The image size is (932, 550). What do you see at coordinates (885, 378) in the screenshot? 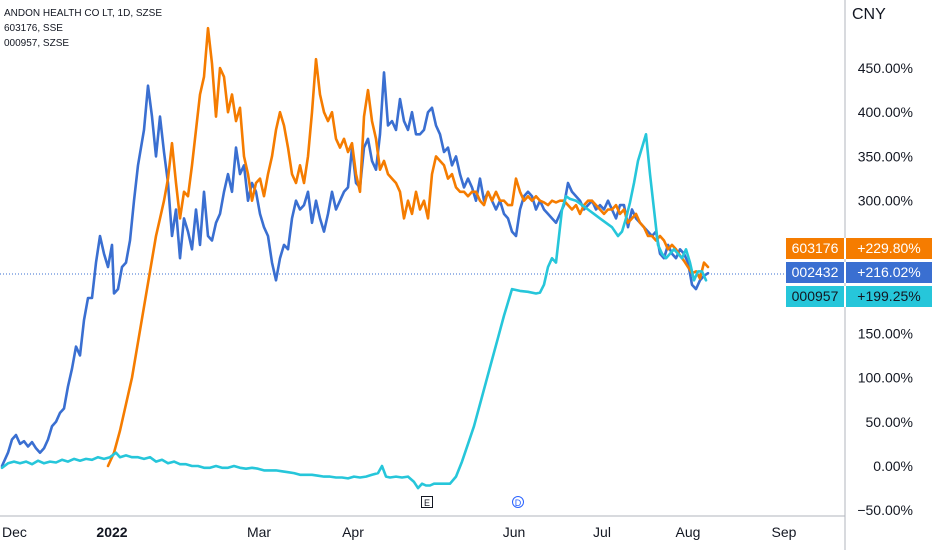
I see `y-tick-label: 100.00%` at bounding box center [885, 378].